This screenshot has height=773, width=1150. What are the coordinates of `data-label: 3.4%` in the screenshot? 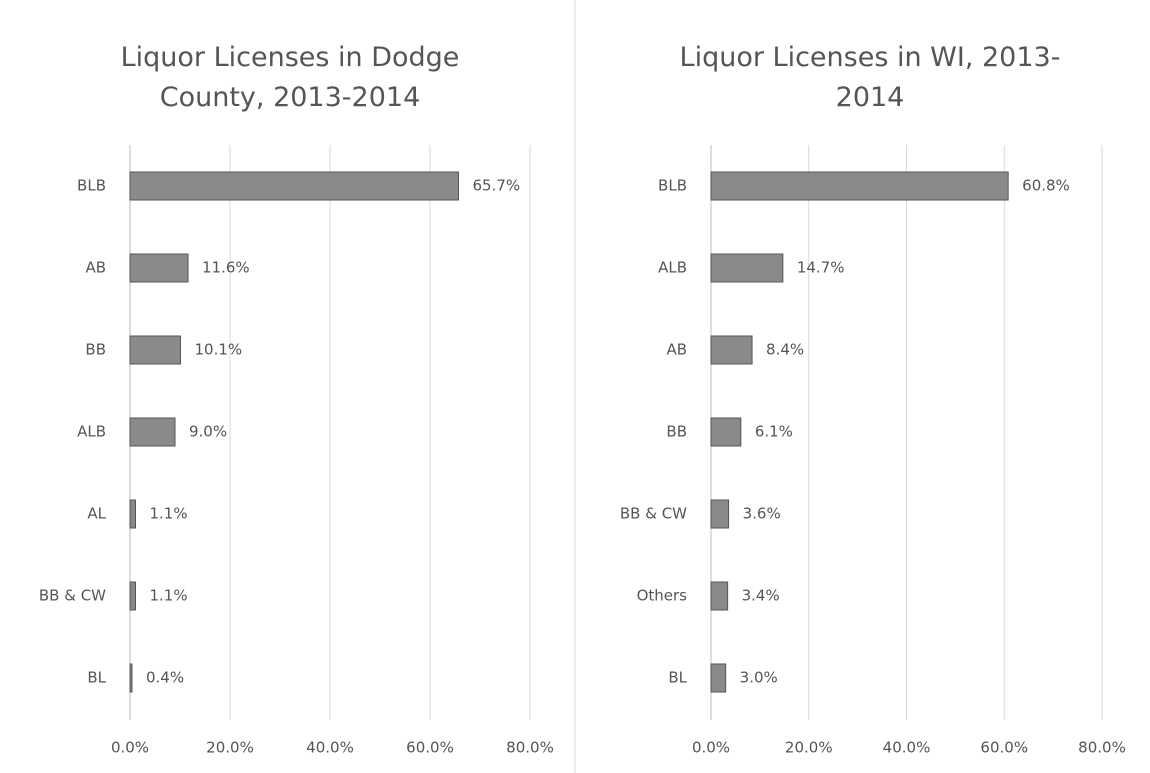 It's located at (761, 596).